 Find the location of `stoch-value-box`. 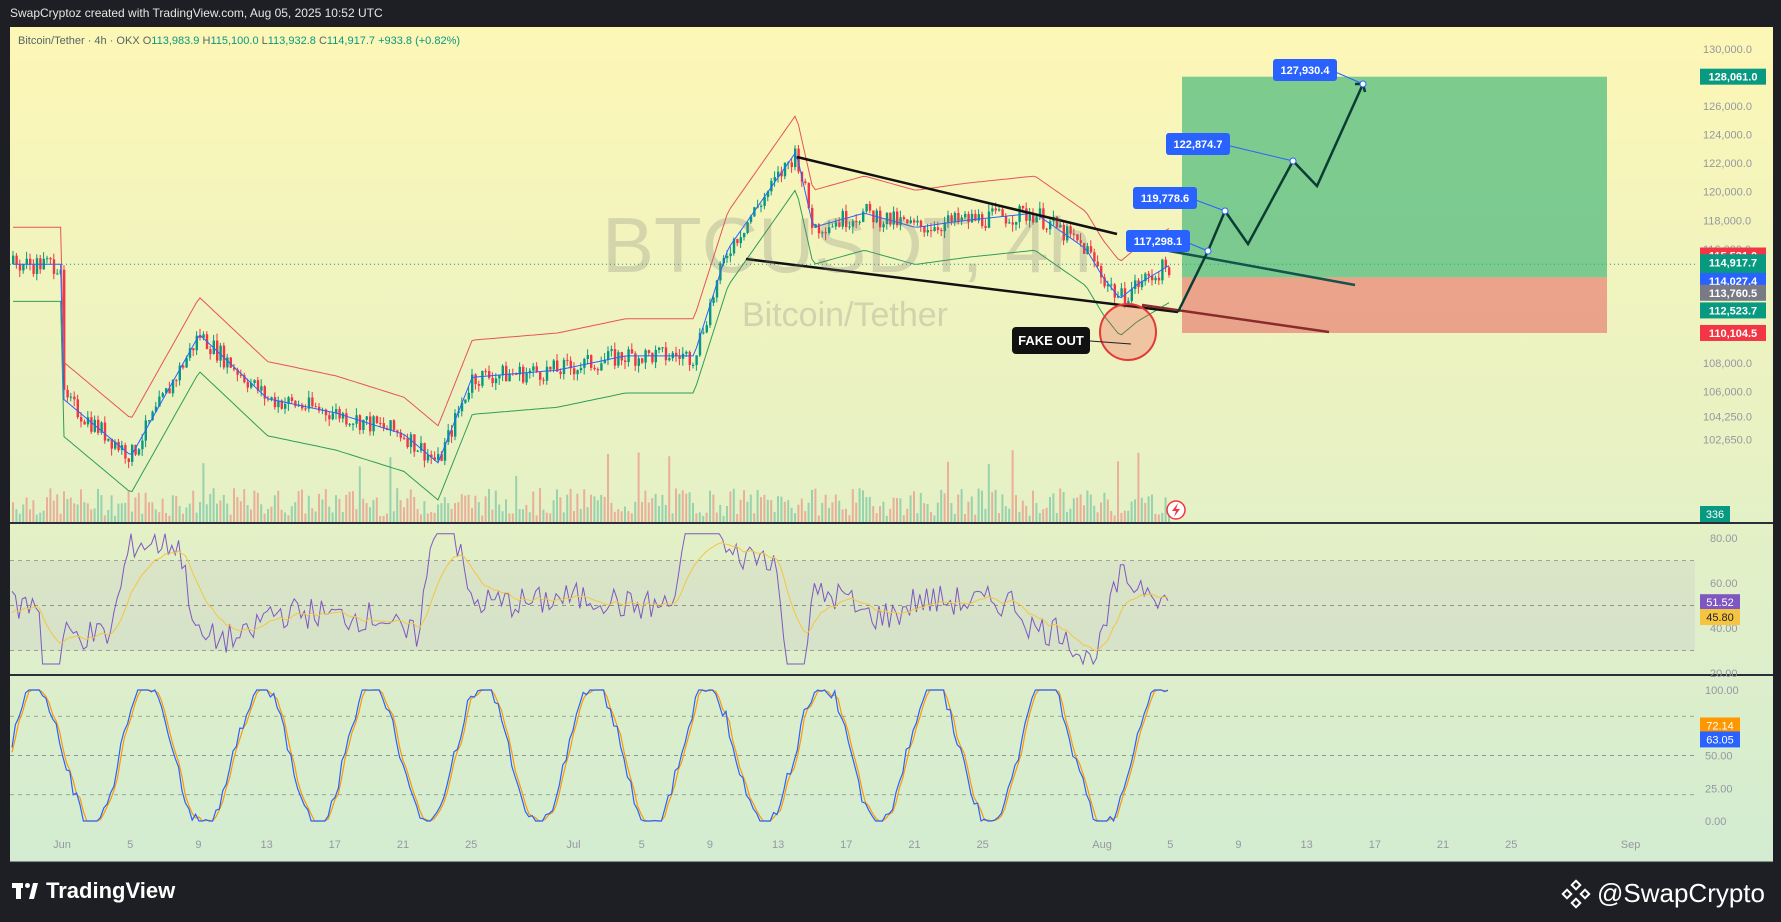

stoch-value-box is located at coordinates (1720, 739).